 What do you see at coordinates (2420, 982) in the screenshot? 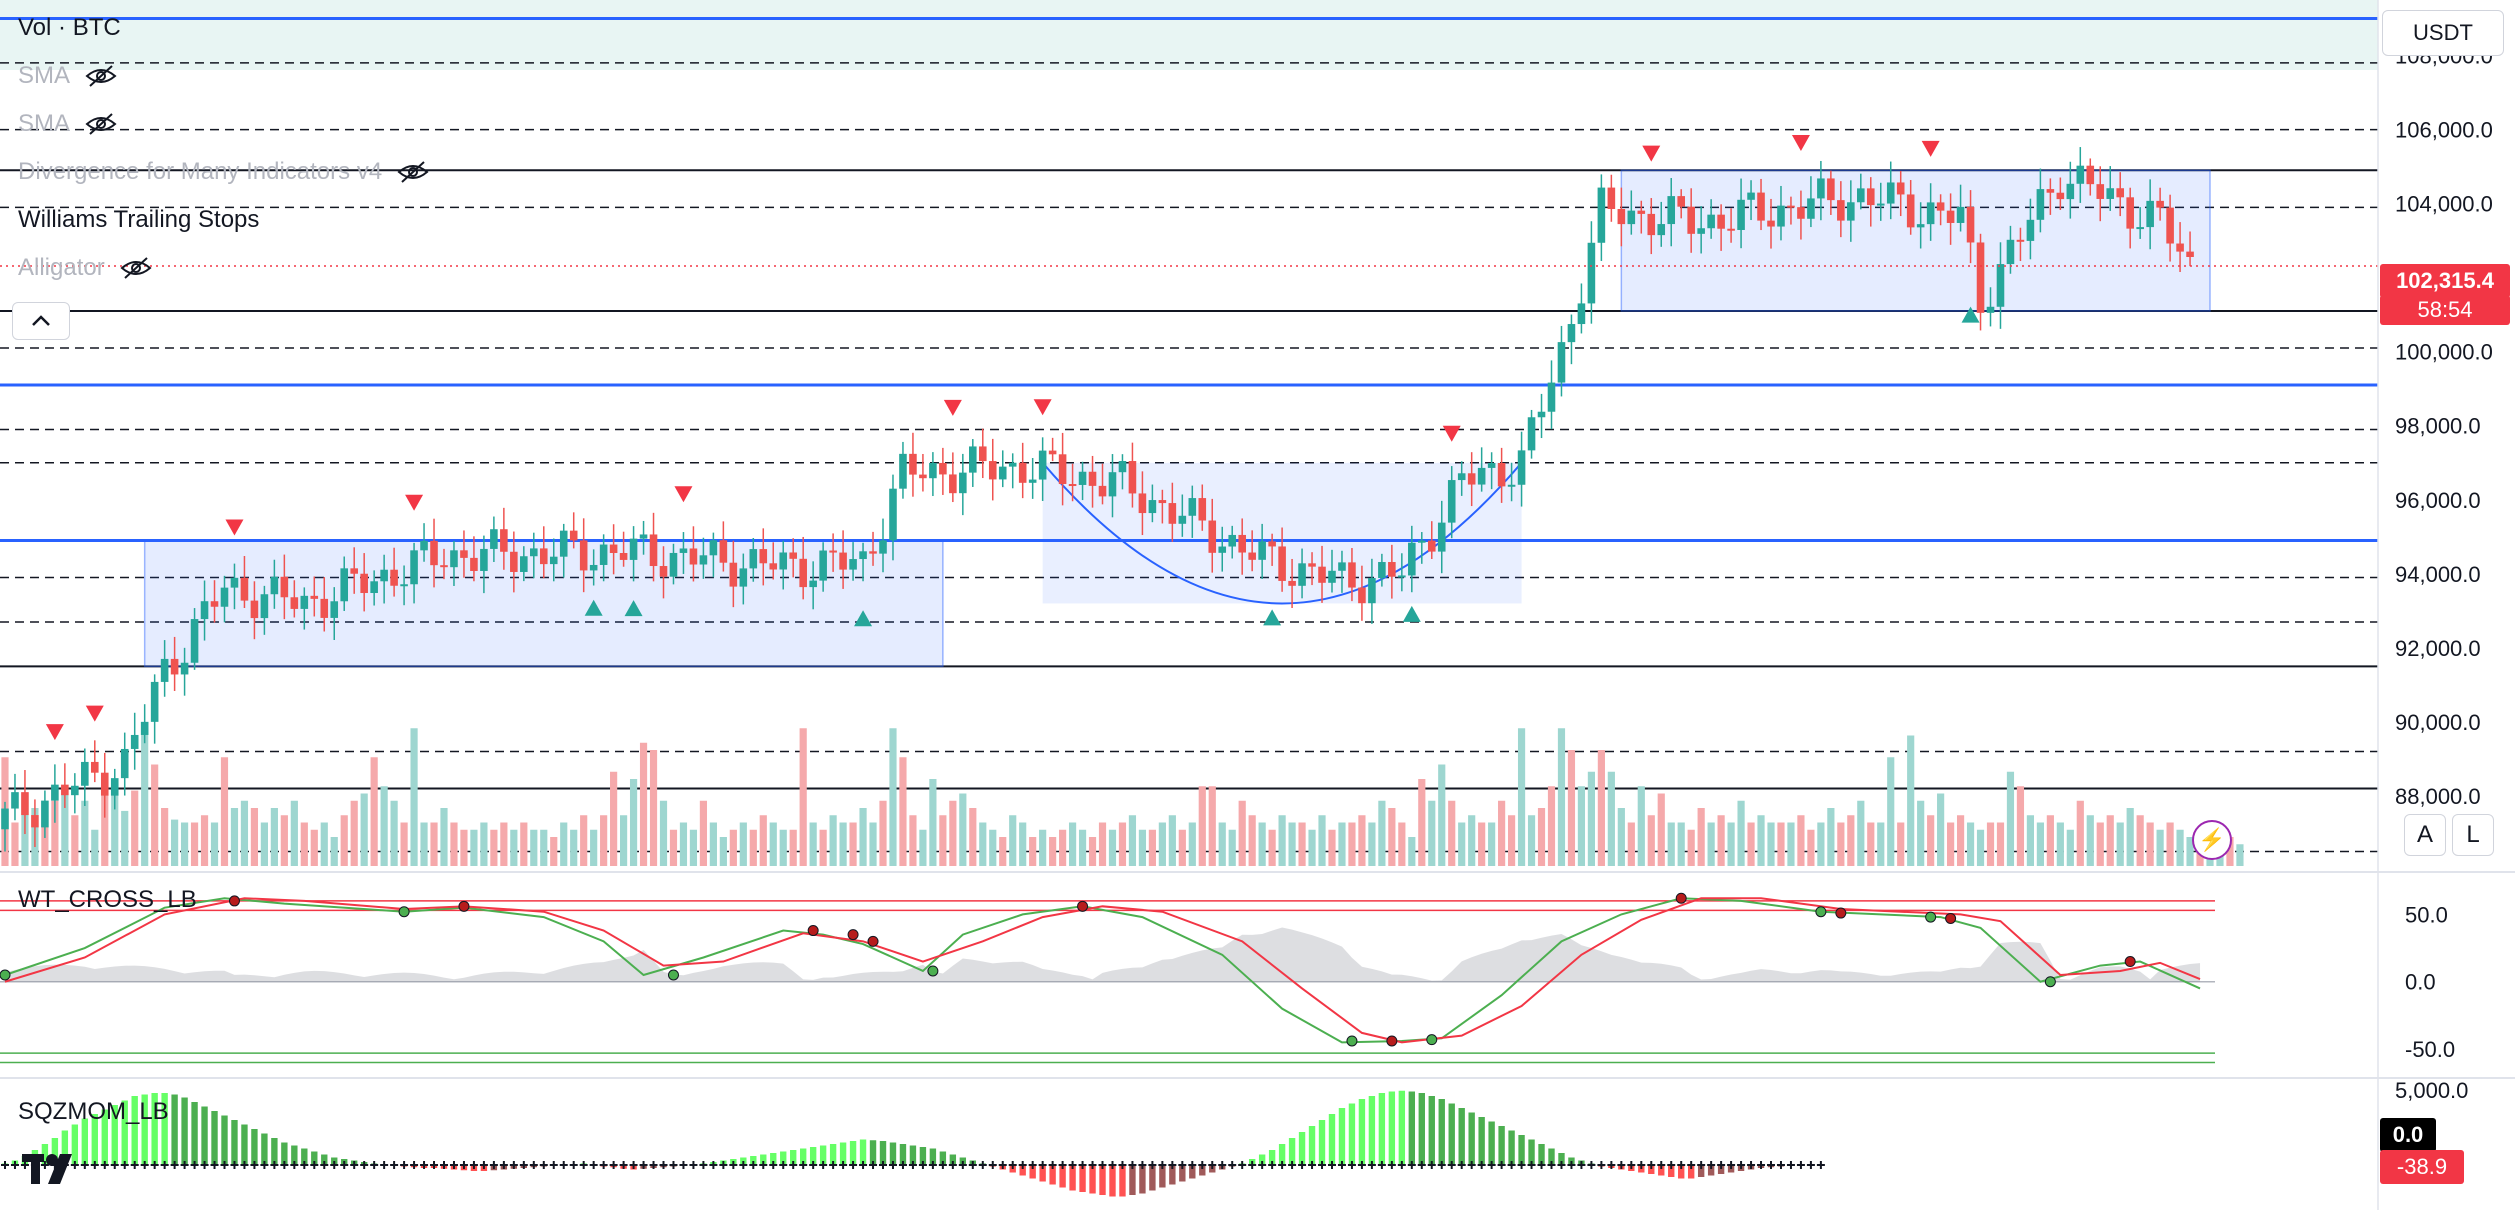
I see `wt-axis-tick: 0.0` at bounding box center [2420, 982].